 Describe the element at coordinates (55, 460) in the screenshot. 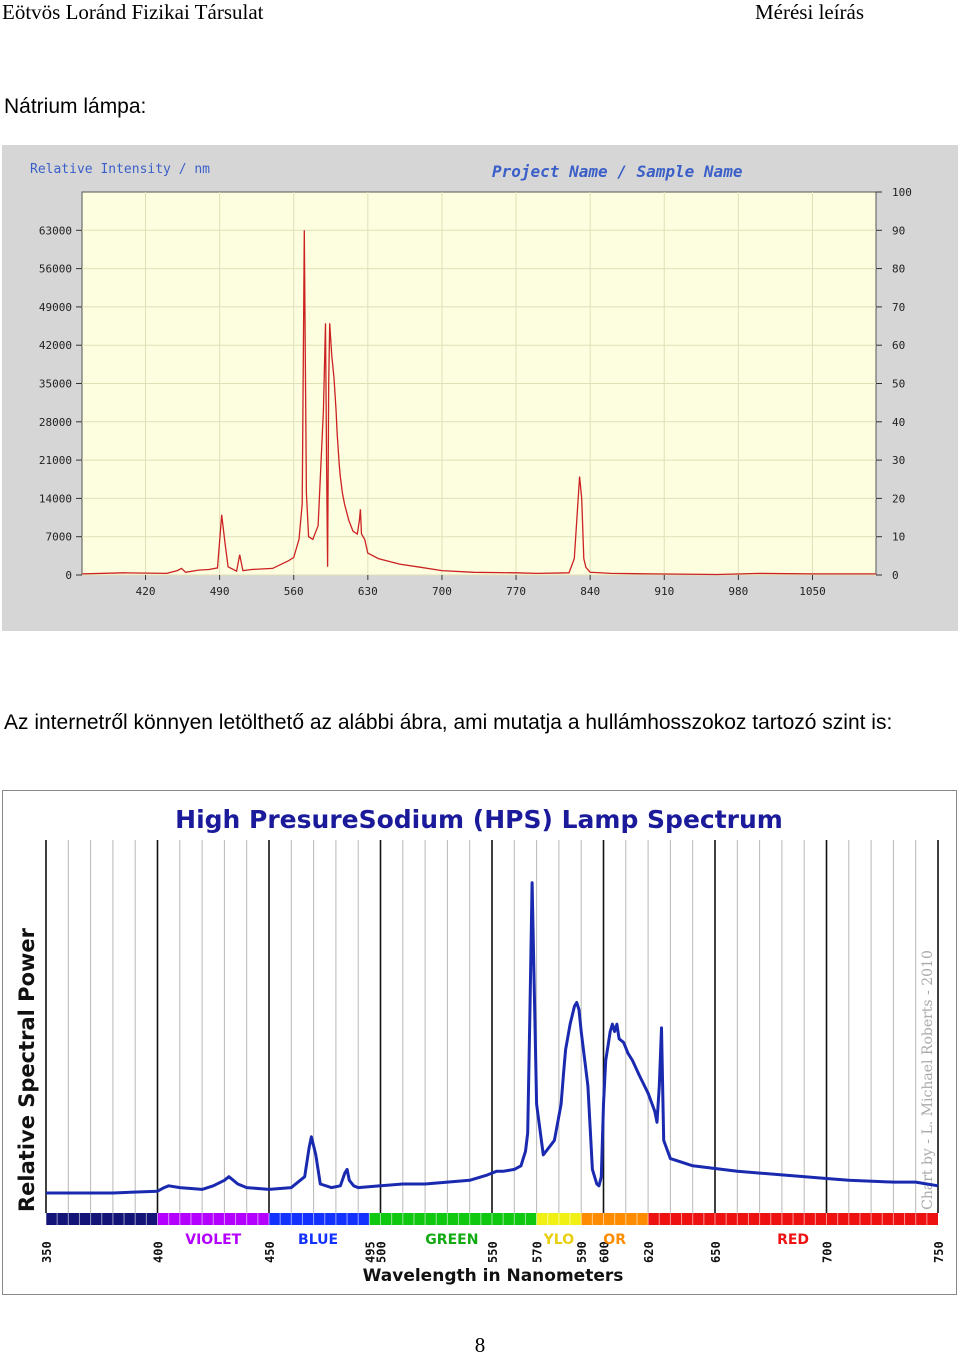

I see `chart1-y-tick-label: 21000` at that location.